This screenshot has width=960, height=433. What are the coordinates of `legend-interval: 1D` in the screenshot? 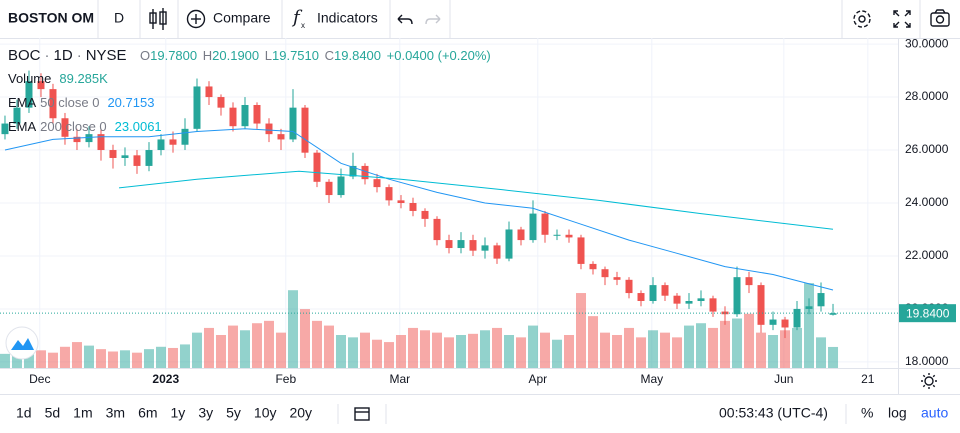 It's located at (63, 55).